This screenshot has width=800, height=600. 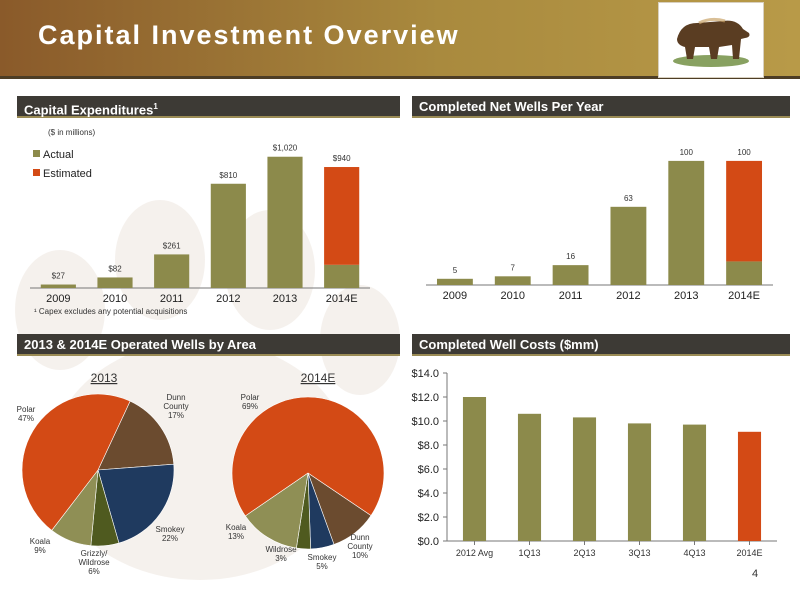 What do you see at coordinates (428, 446) in the screenshot?
I see `y-tick-label: $8.0` at bounding box center [428, 446].